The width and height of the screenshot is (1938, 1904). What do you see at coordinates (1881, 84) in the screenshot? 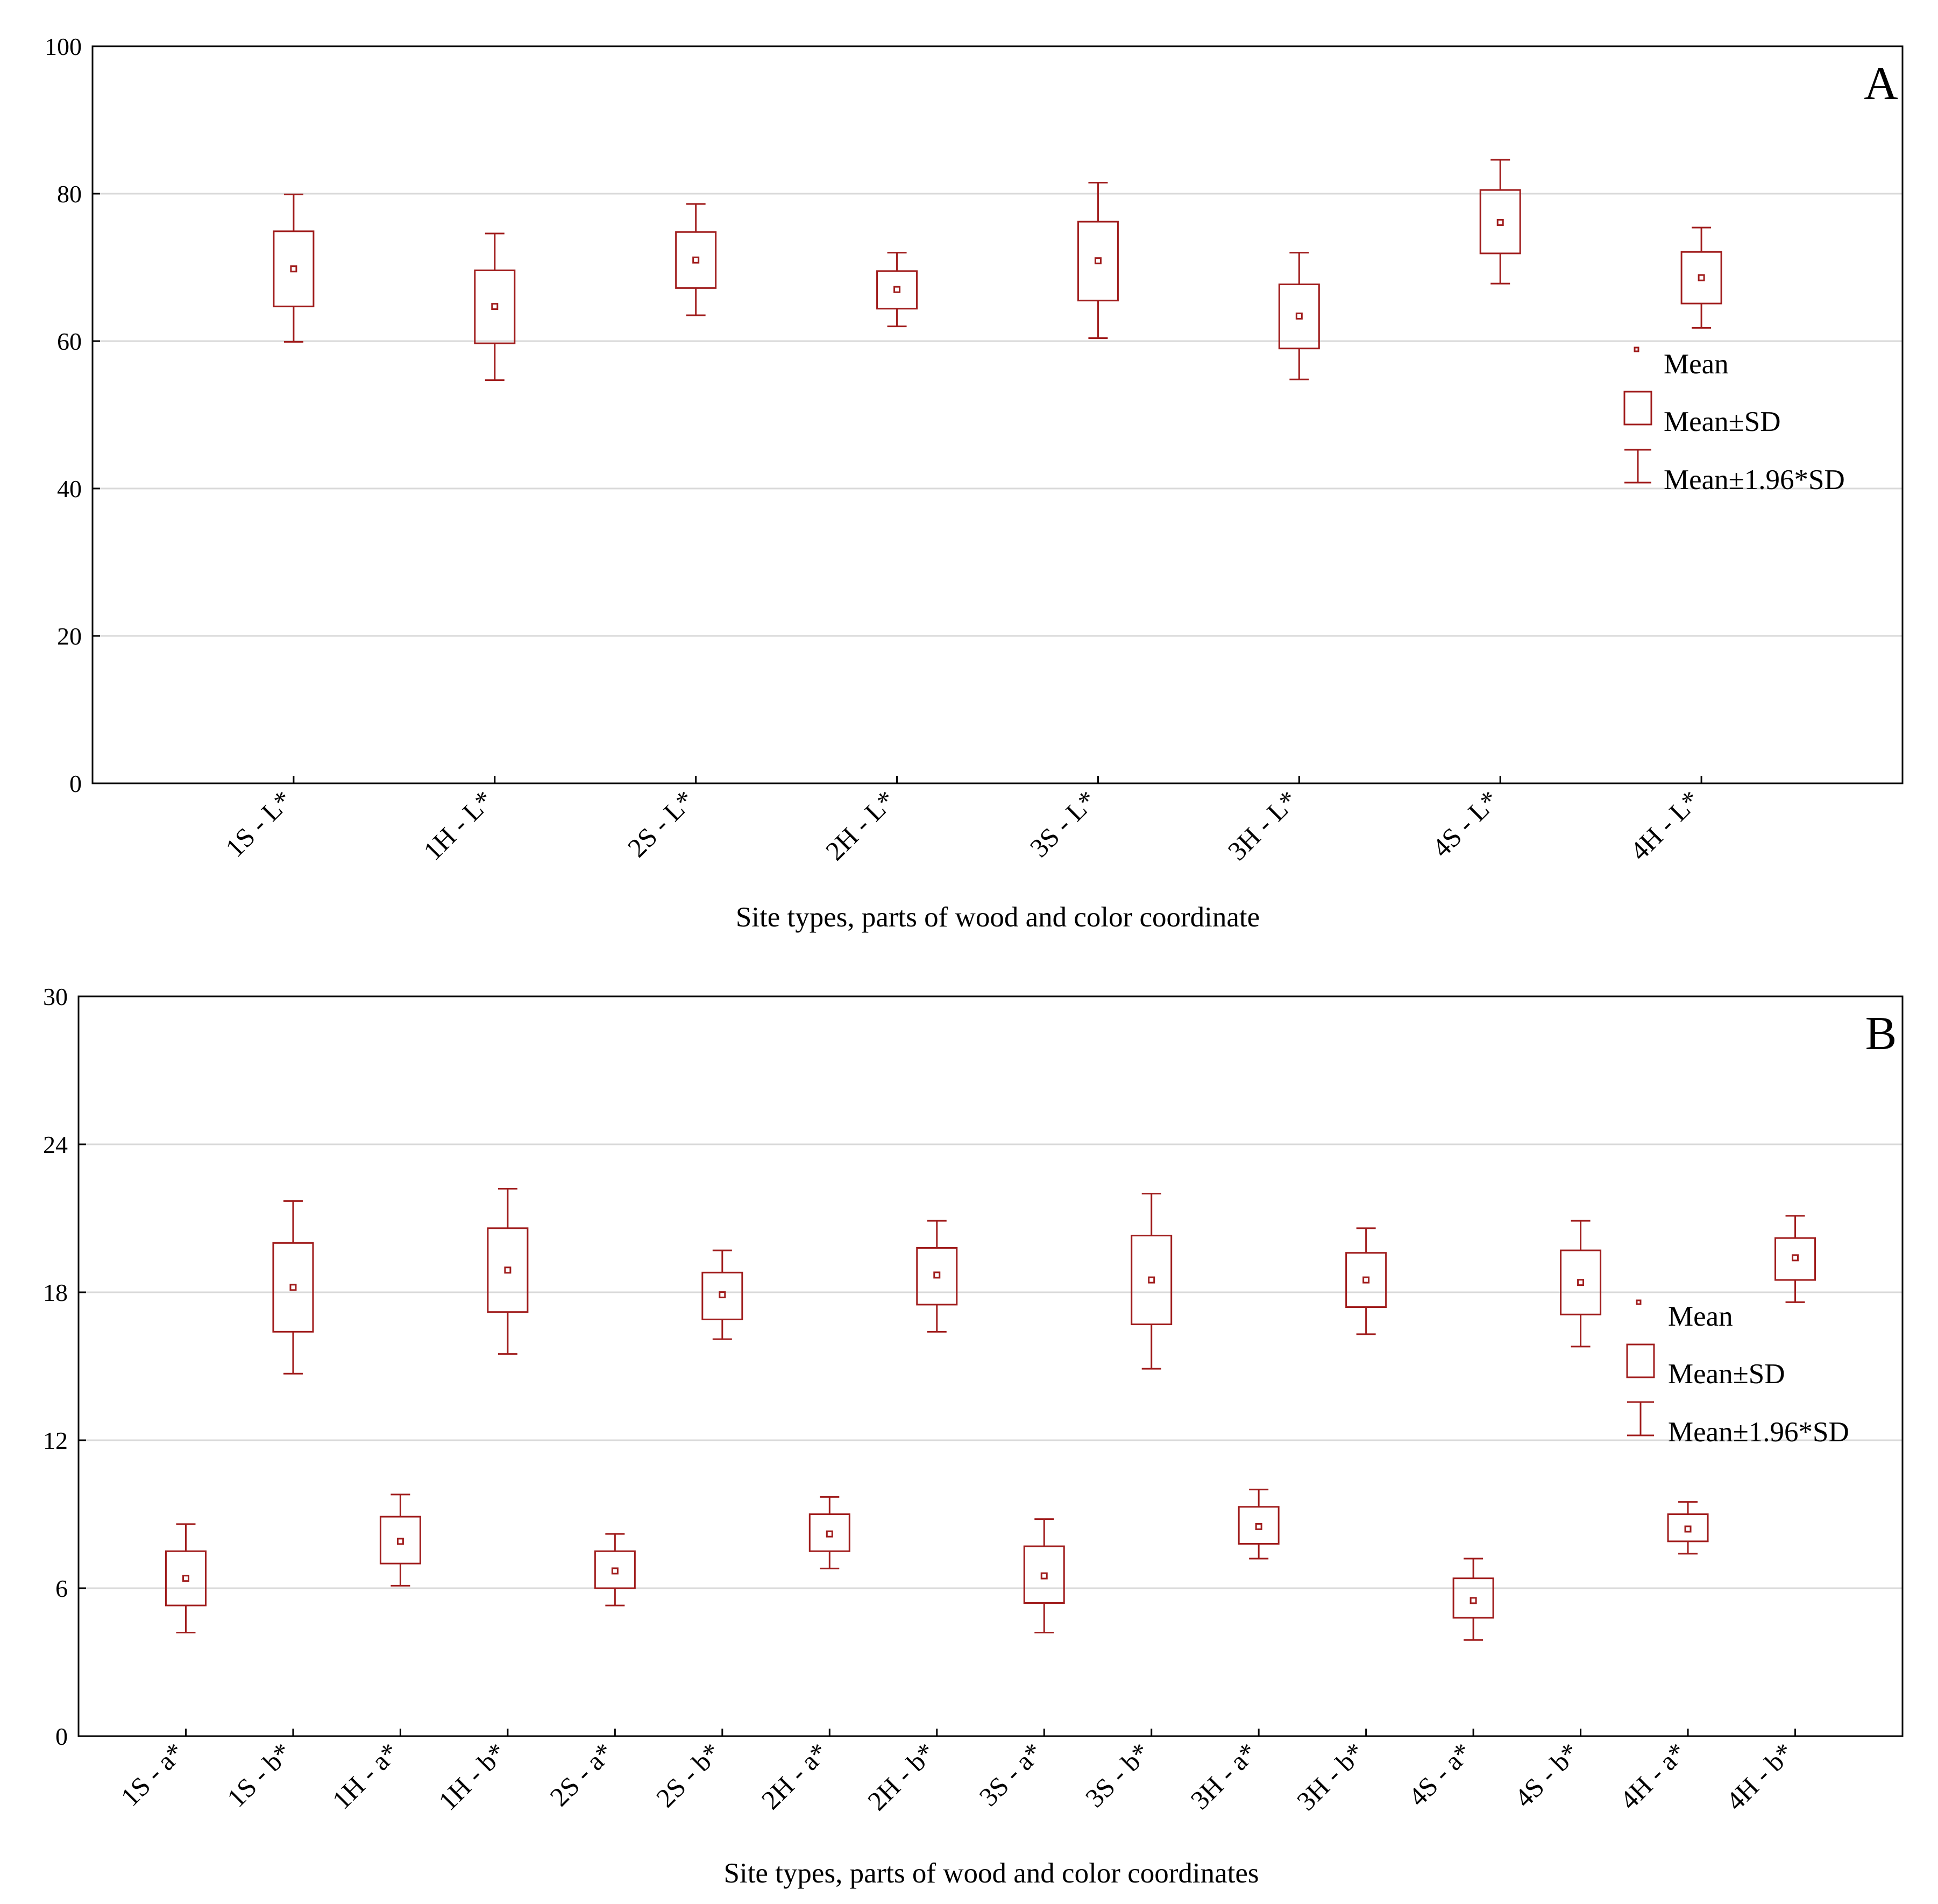
I see `panel-label: A` at bounding box center [1881, 84].